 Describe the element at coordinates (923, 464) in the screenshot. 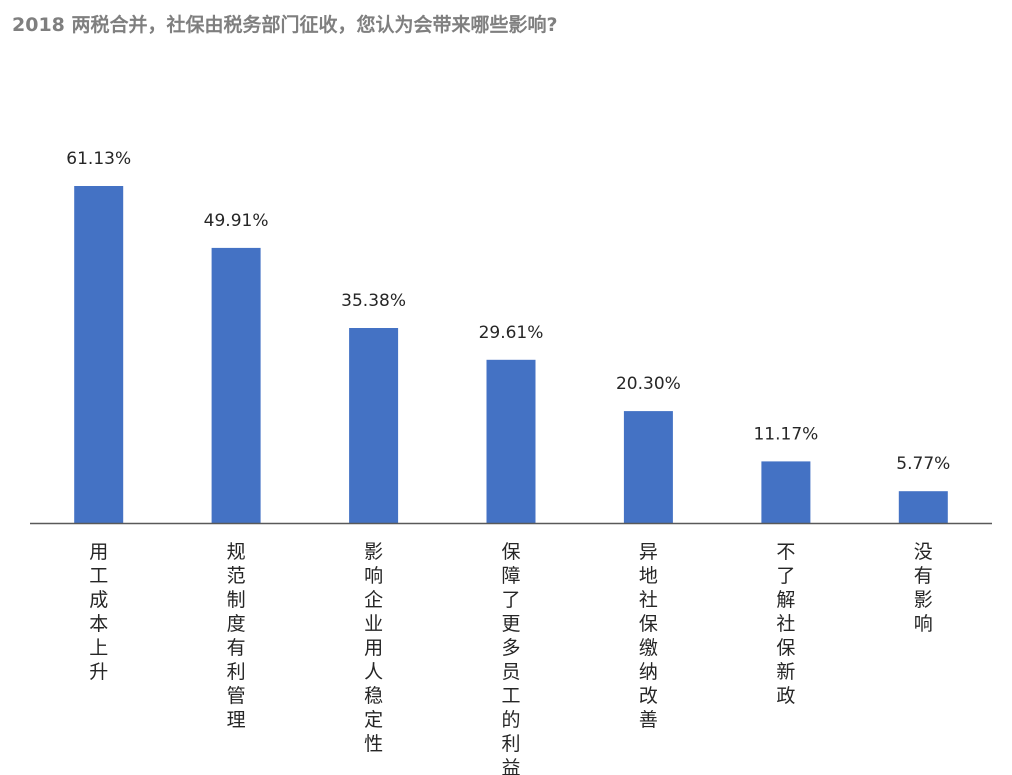

I see `data-label: 5.77%` at that location.